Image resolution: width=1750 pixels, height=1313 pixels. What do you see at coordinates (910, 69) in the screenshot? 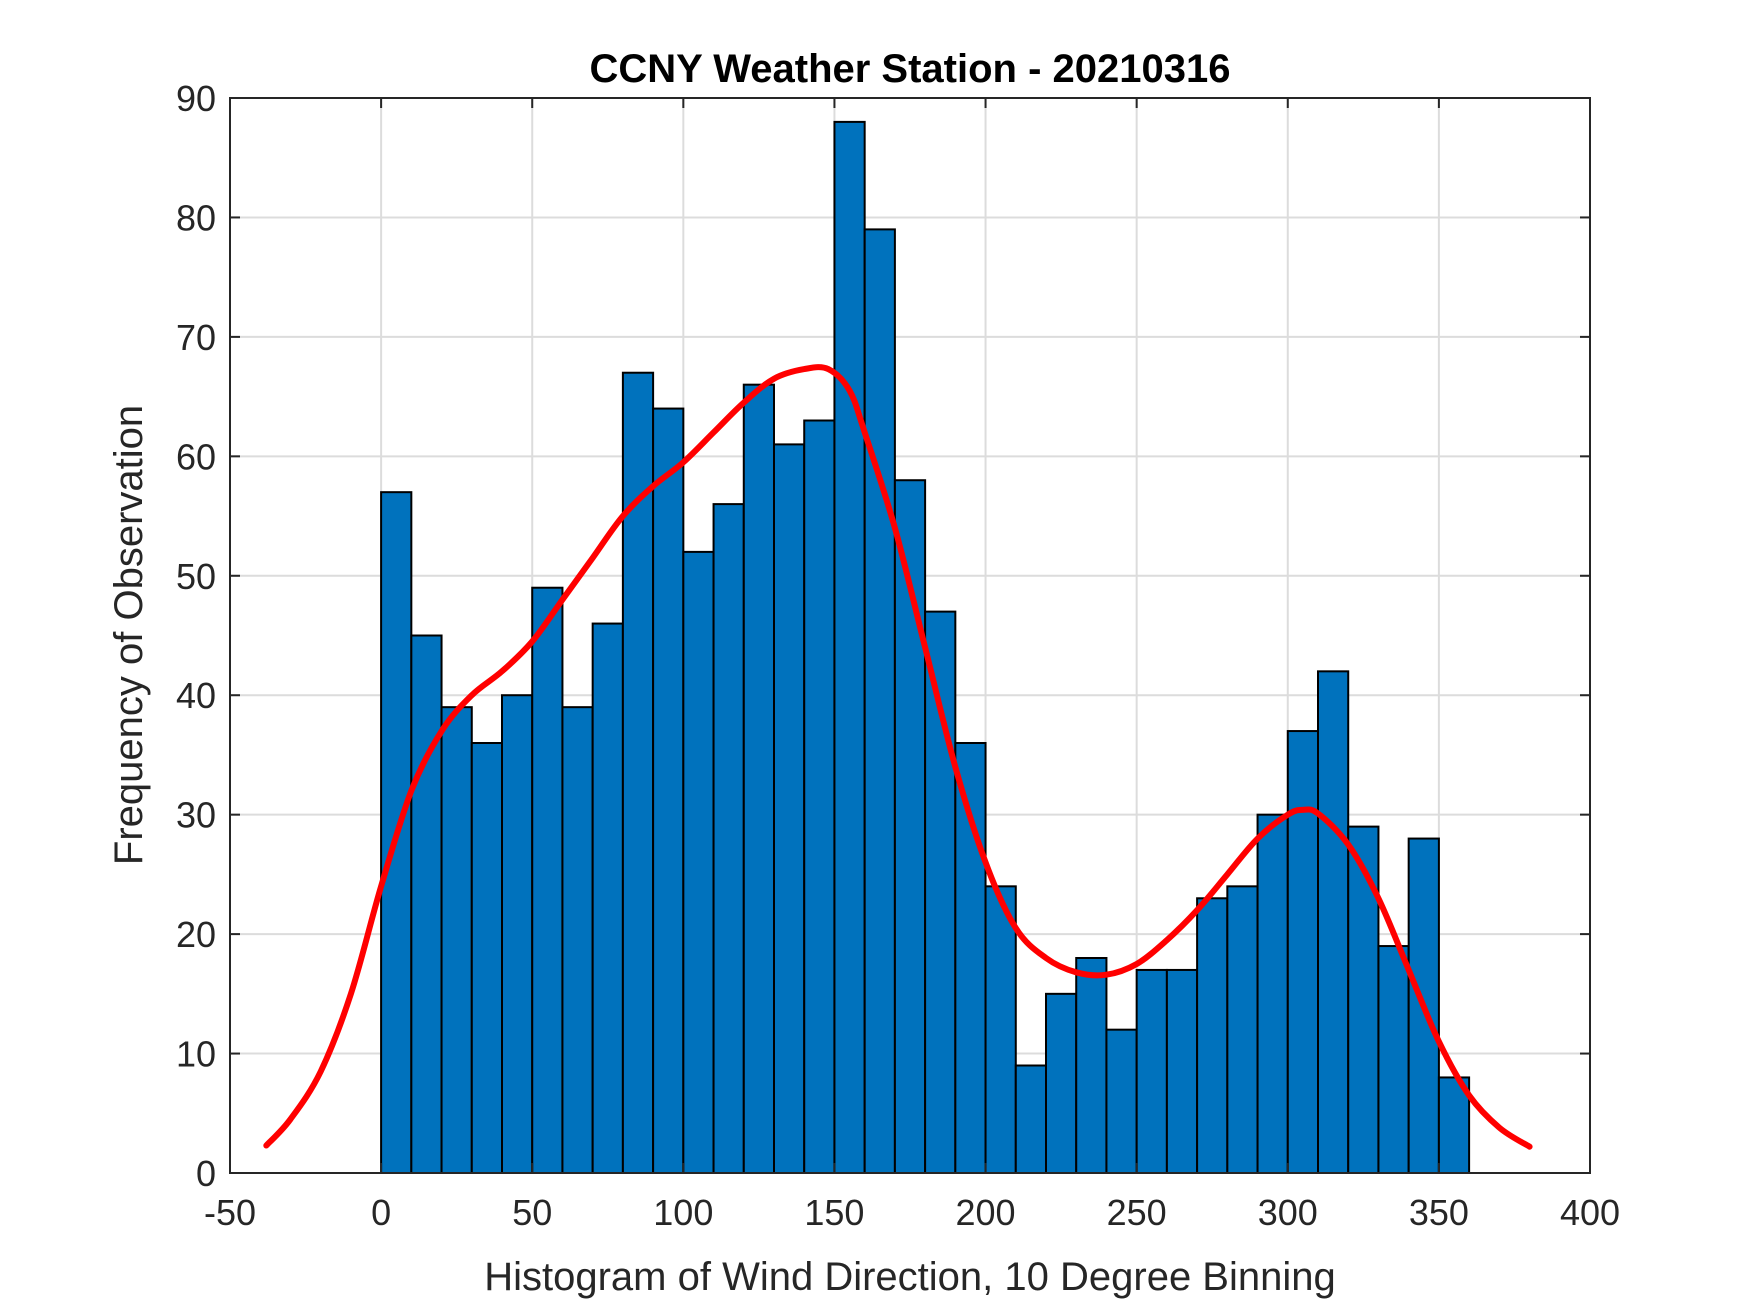
I see `chart-title: CCNY Weather Station - 20210316` at bounding box center [910, 69].